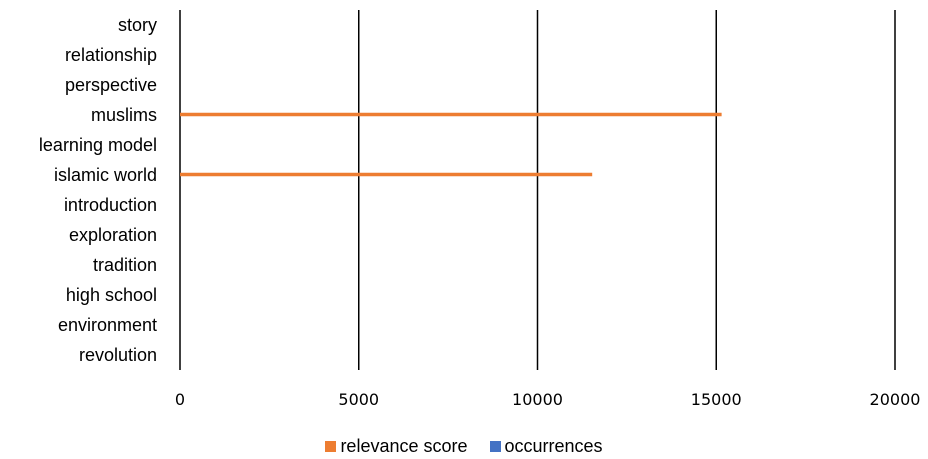  What do you see at coordinates (124, 115) in the screenshot?
I see `category-label-muslims: muslims` at bounding box center [124, 115].